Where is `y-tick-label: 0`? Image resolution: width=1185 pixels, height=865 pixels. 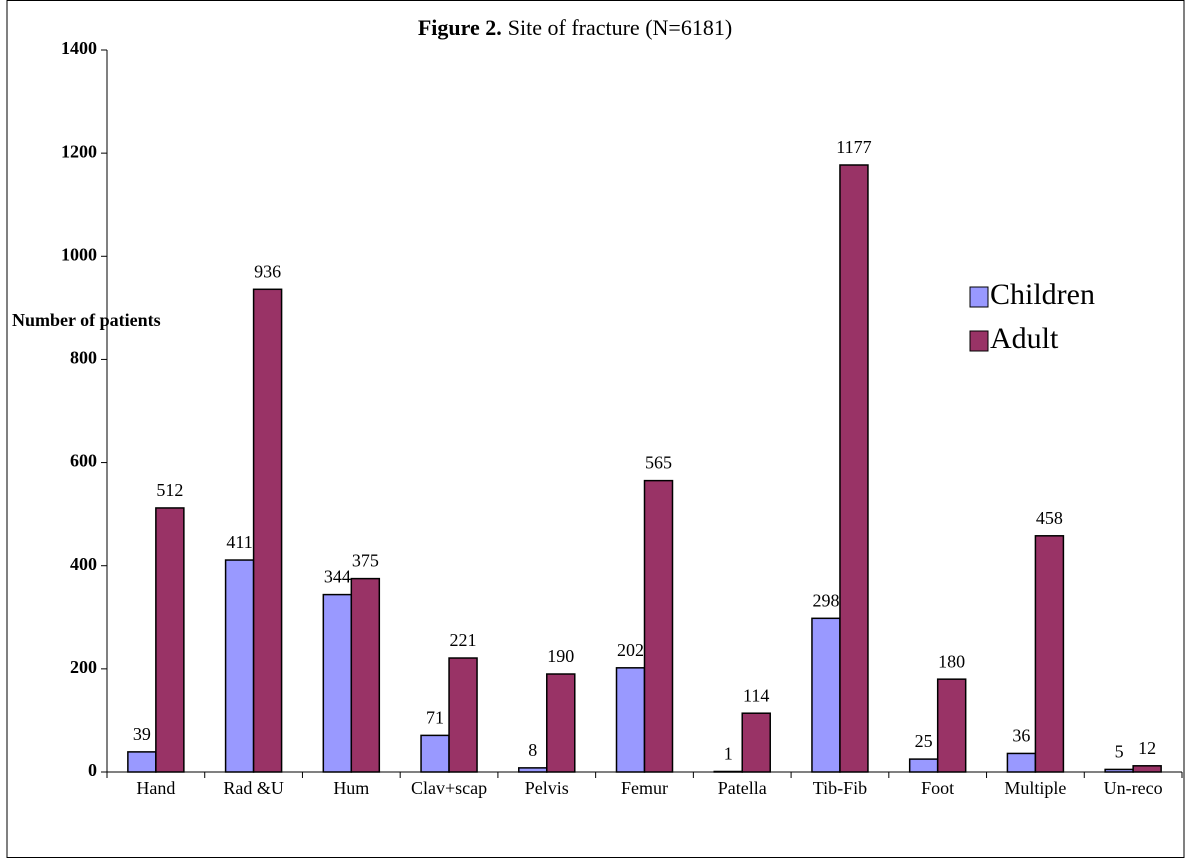 y-tick-label: 0 is located at coordinates (92, 770).